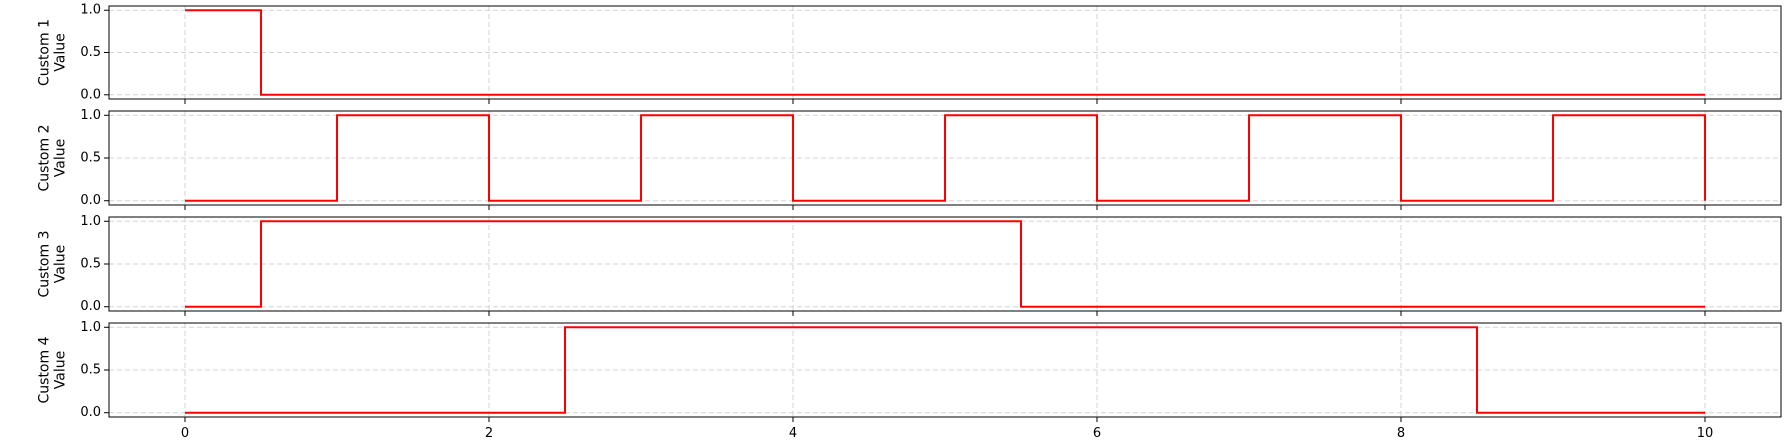 The width and height of the screenshot is (1791, 441). I want to click on y-axis-label-line: Custom 1, so click(45, 52).